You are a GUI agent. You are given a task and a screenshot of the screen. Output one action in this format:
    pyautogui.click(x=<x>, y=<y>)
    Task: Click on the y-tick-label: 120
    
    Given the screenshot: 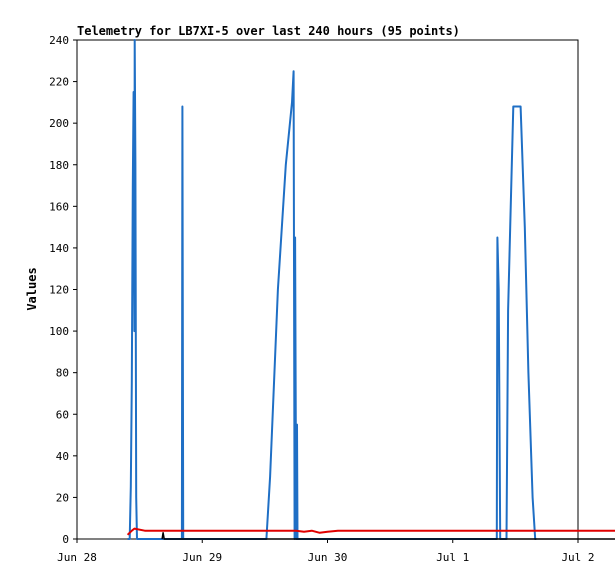 What is the action you would take?
    pyautogui.click(x=59, y=290)
    